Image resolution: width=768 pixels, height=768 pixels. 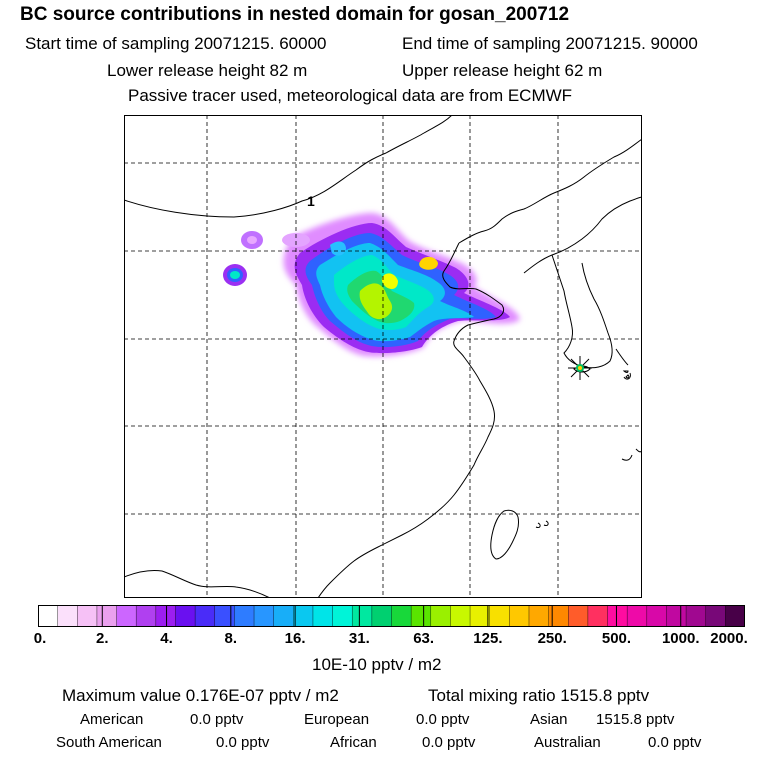 What do you see at coordinates (295, 638) in the screenshot?
I see `colorbar-tick-label: 16.` at bounding box center [295, 638].